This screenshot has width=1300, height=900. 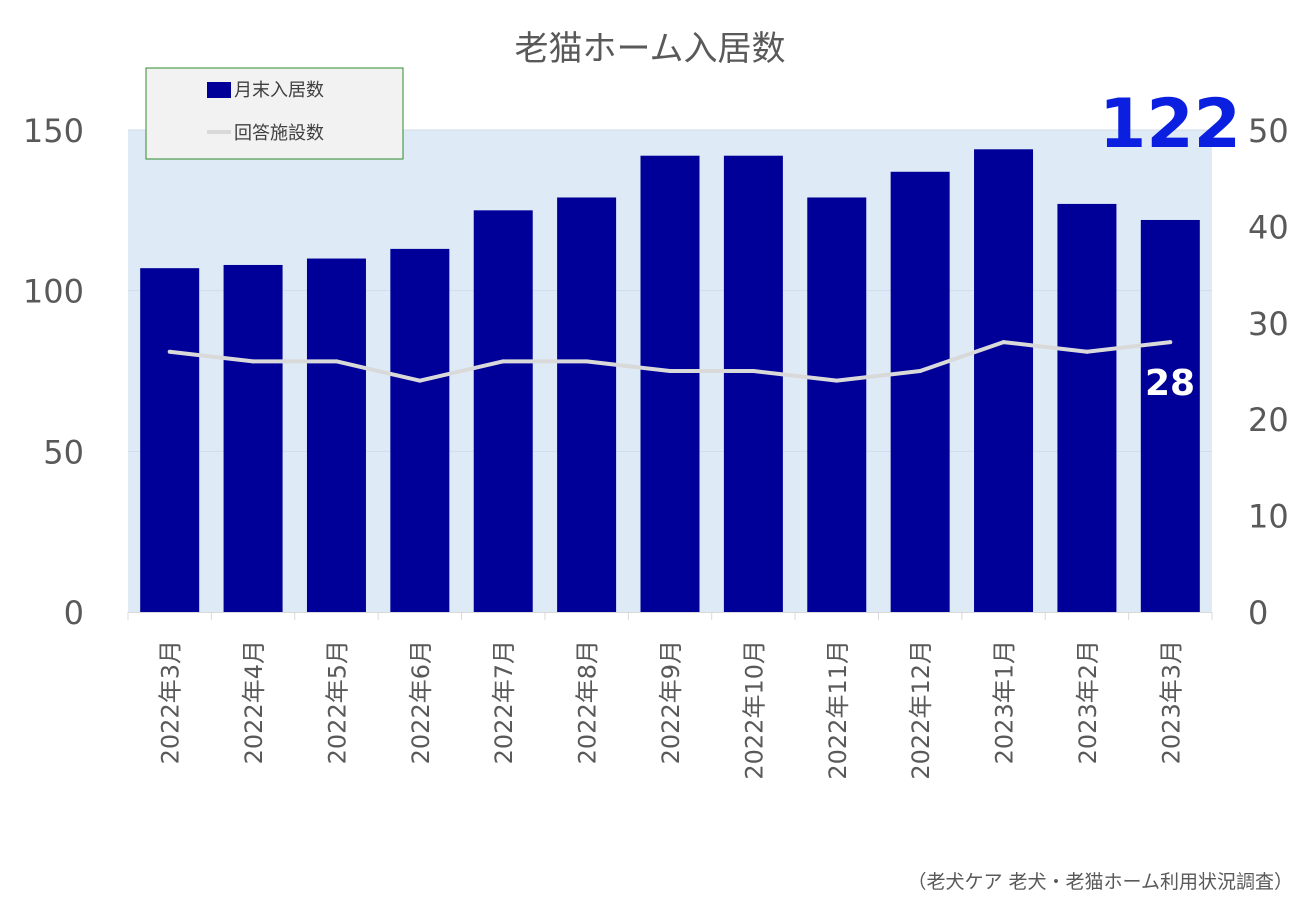 I want to click on y-left-tick-label: 0, so click(x=74, y=613).